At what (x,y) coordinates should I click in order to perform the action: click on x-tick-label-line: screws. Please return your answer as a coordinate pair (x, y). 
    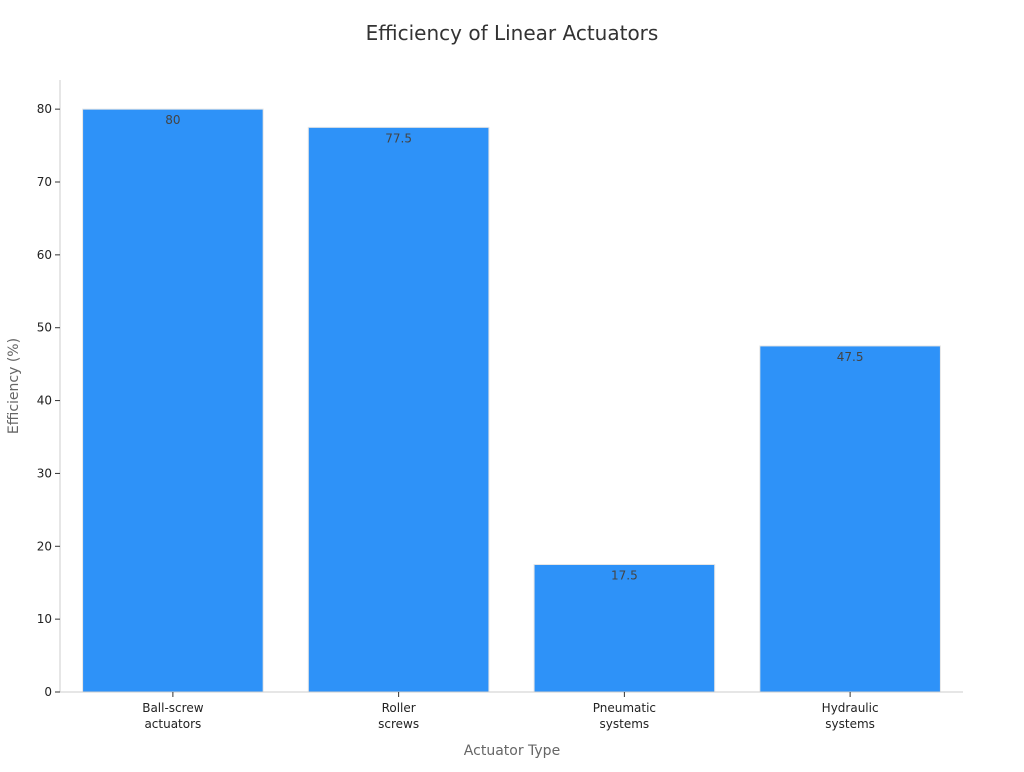
    Looking at the image, I should click on (398, 724).